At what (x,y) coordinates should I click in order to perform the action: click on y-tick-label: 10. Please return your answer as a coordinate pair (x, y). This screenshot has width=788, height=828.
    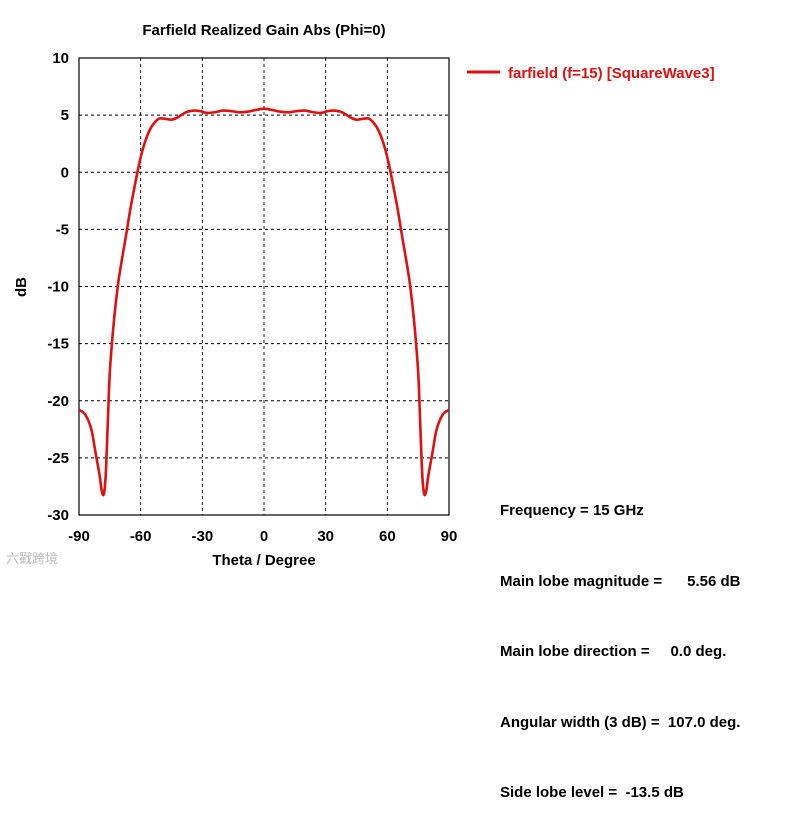
    Looking at the image, I should click on (60, 58).